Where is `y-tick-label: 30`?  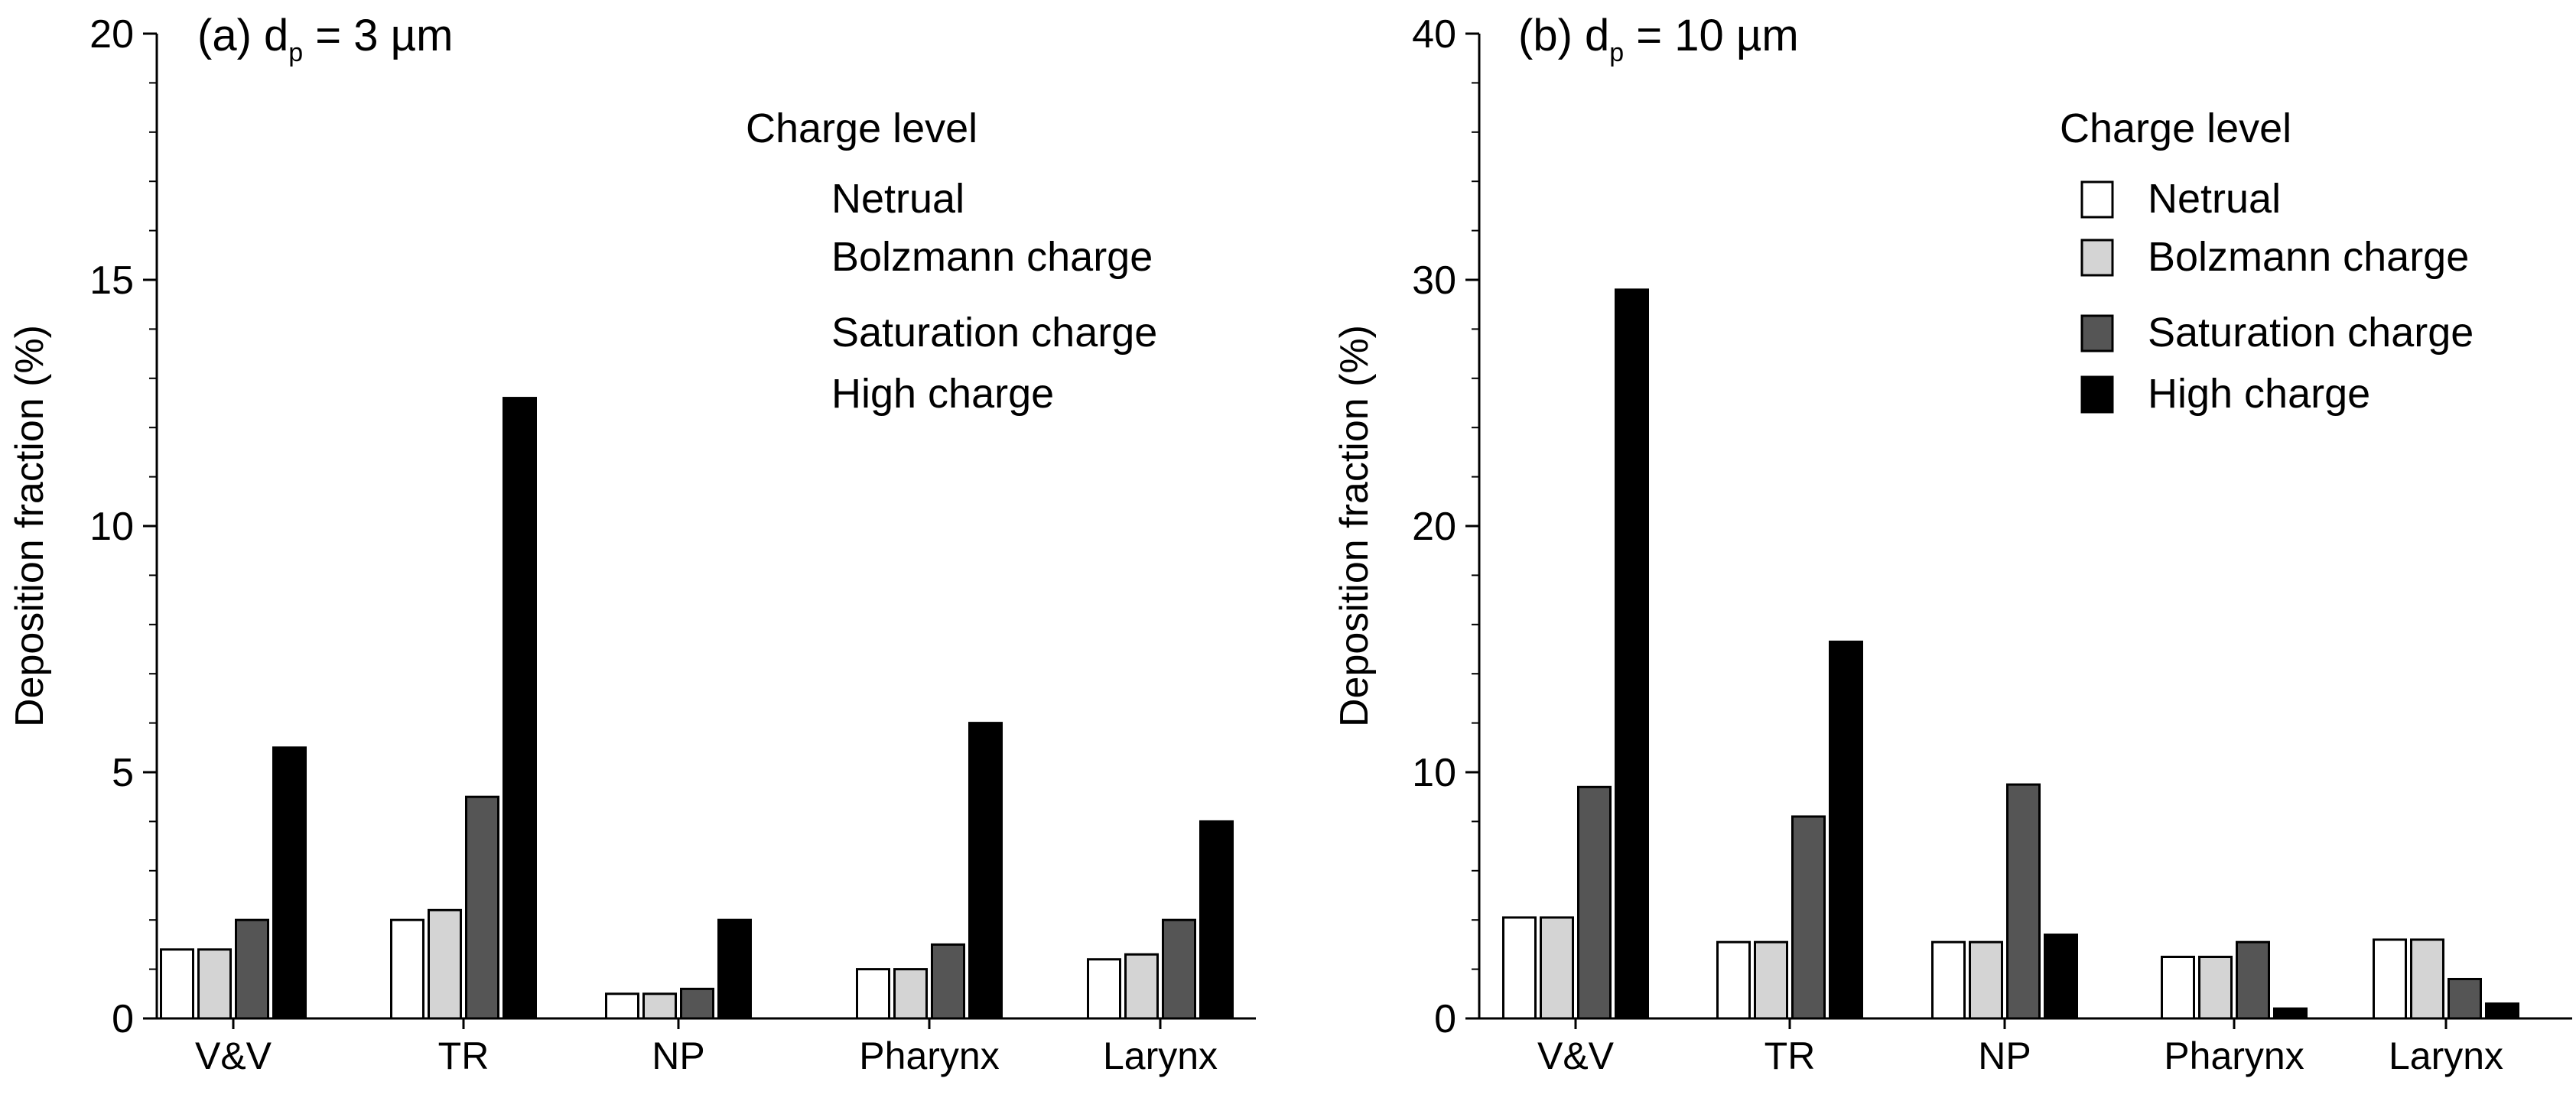
y-tick-label: 30 is located at coordinates (1434, 280).